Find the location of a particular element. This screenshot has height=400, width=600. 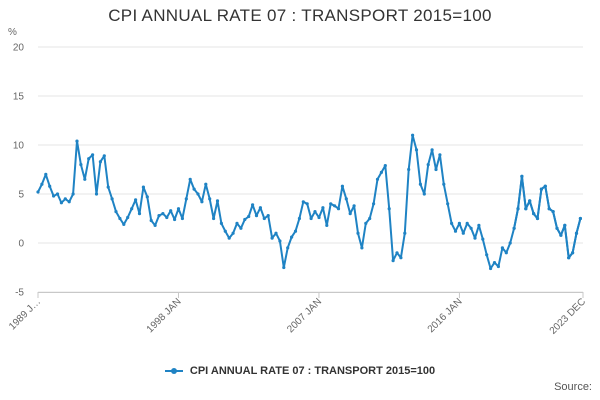

legend: CPI ANNUAL RATE 07 : TRANSPORT 2015=100 is located at coordinates (300, 371).